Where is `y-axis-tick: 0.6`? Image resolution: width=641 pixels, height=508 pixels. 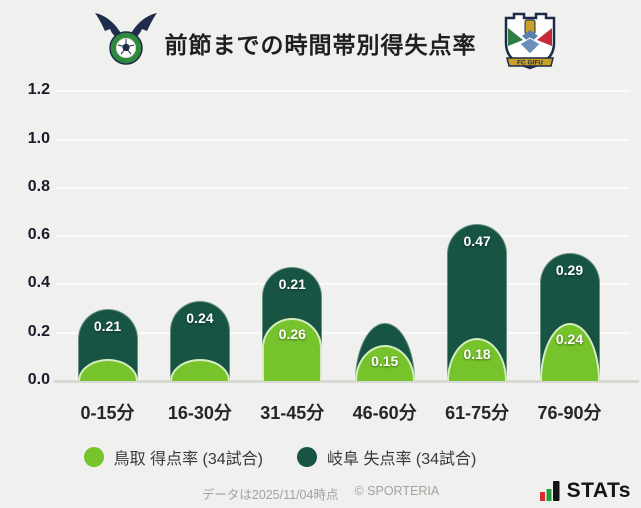 y-axis-tick: 0.6 is located at coordinates (38, 235).